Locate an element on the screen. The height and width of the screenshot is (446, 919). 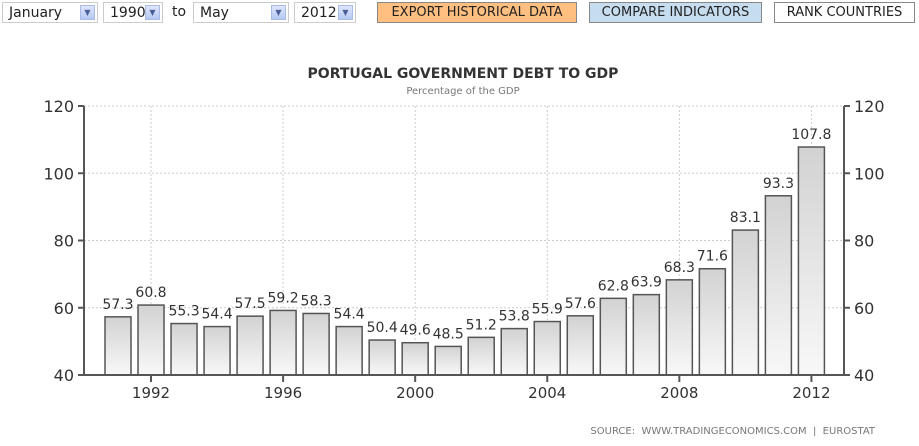
y-tick-label: 120 is located at coordinates (58, 106).